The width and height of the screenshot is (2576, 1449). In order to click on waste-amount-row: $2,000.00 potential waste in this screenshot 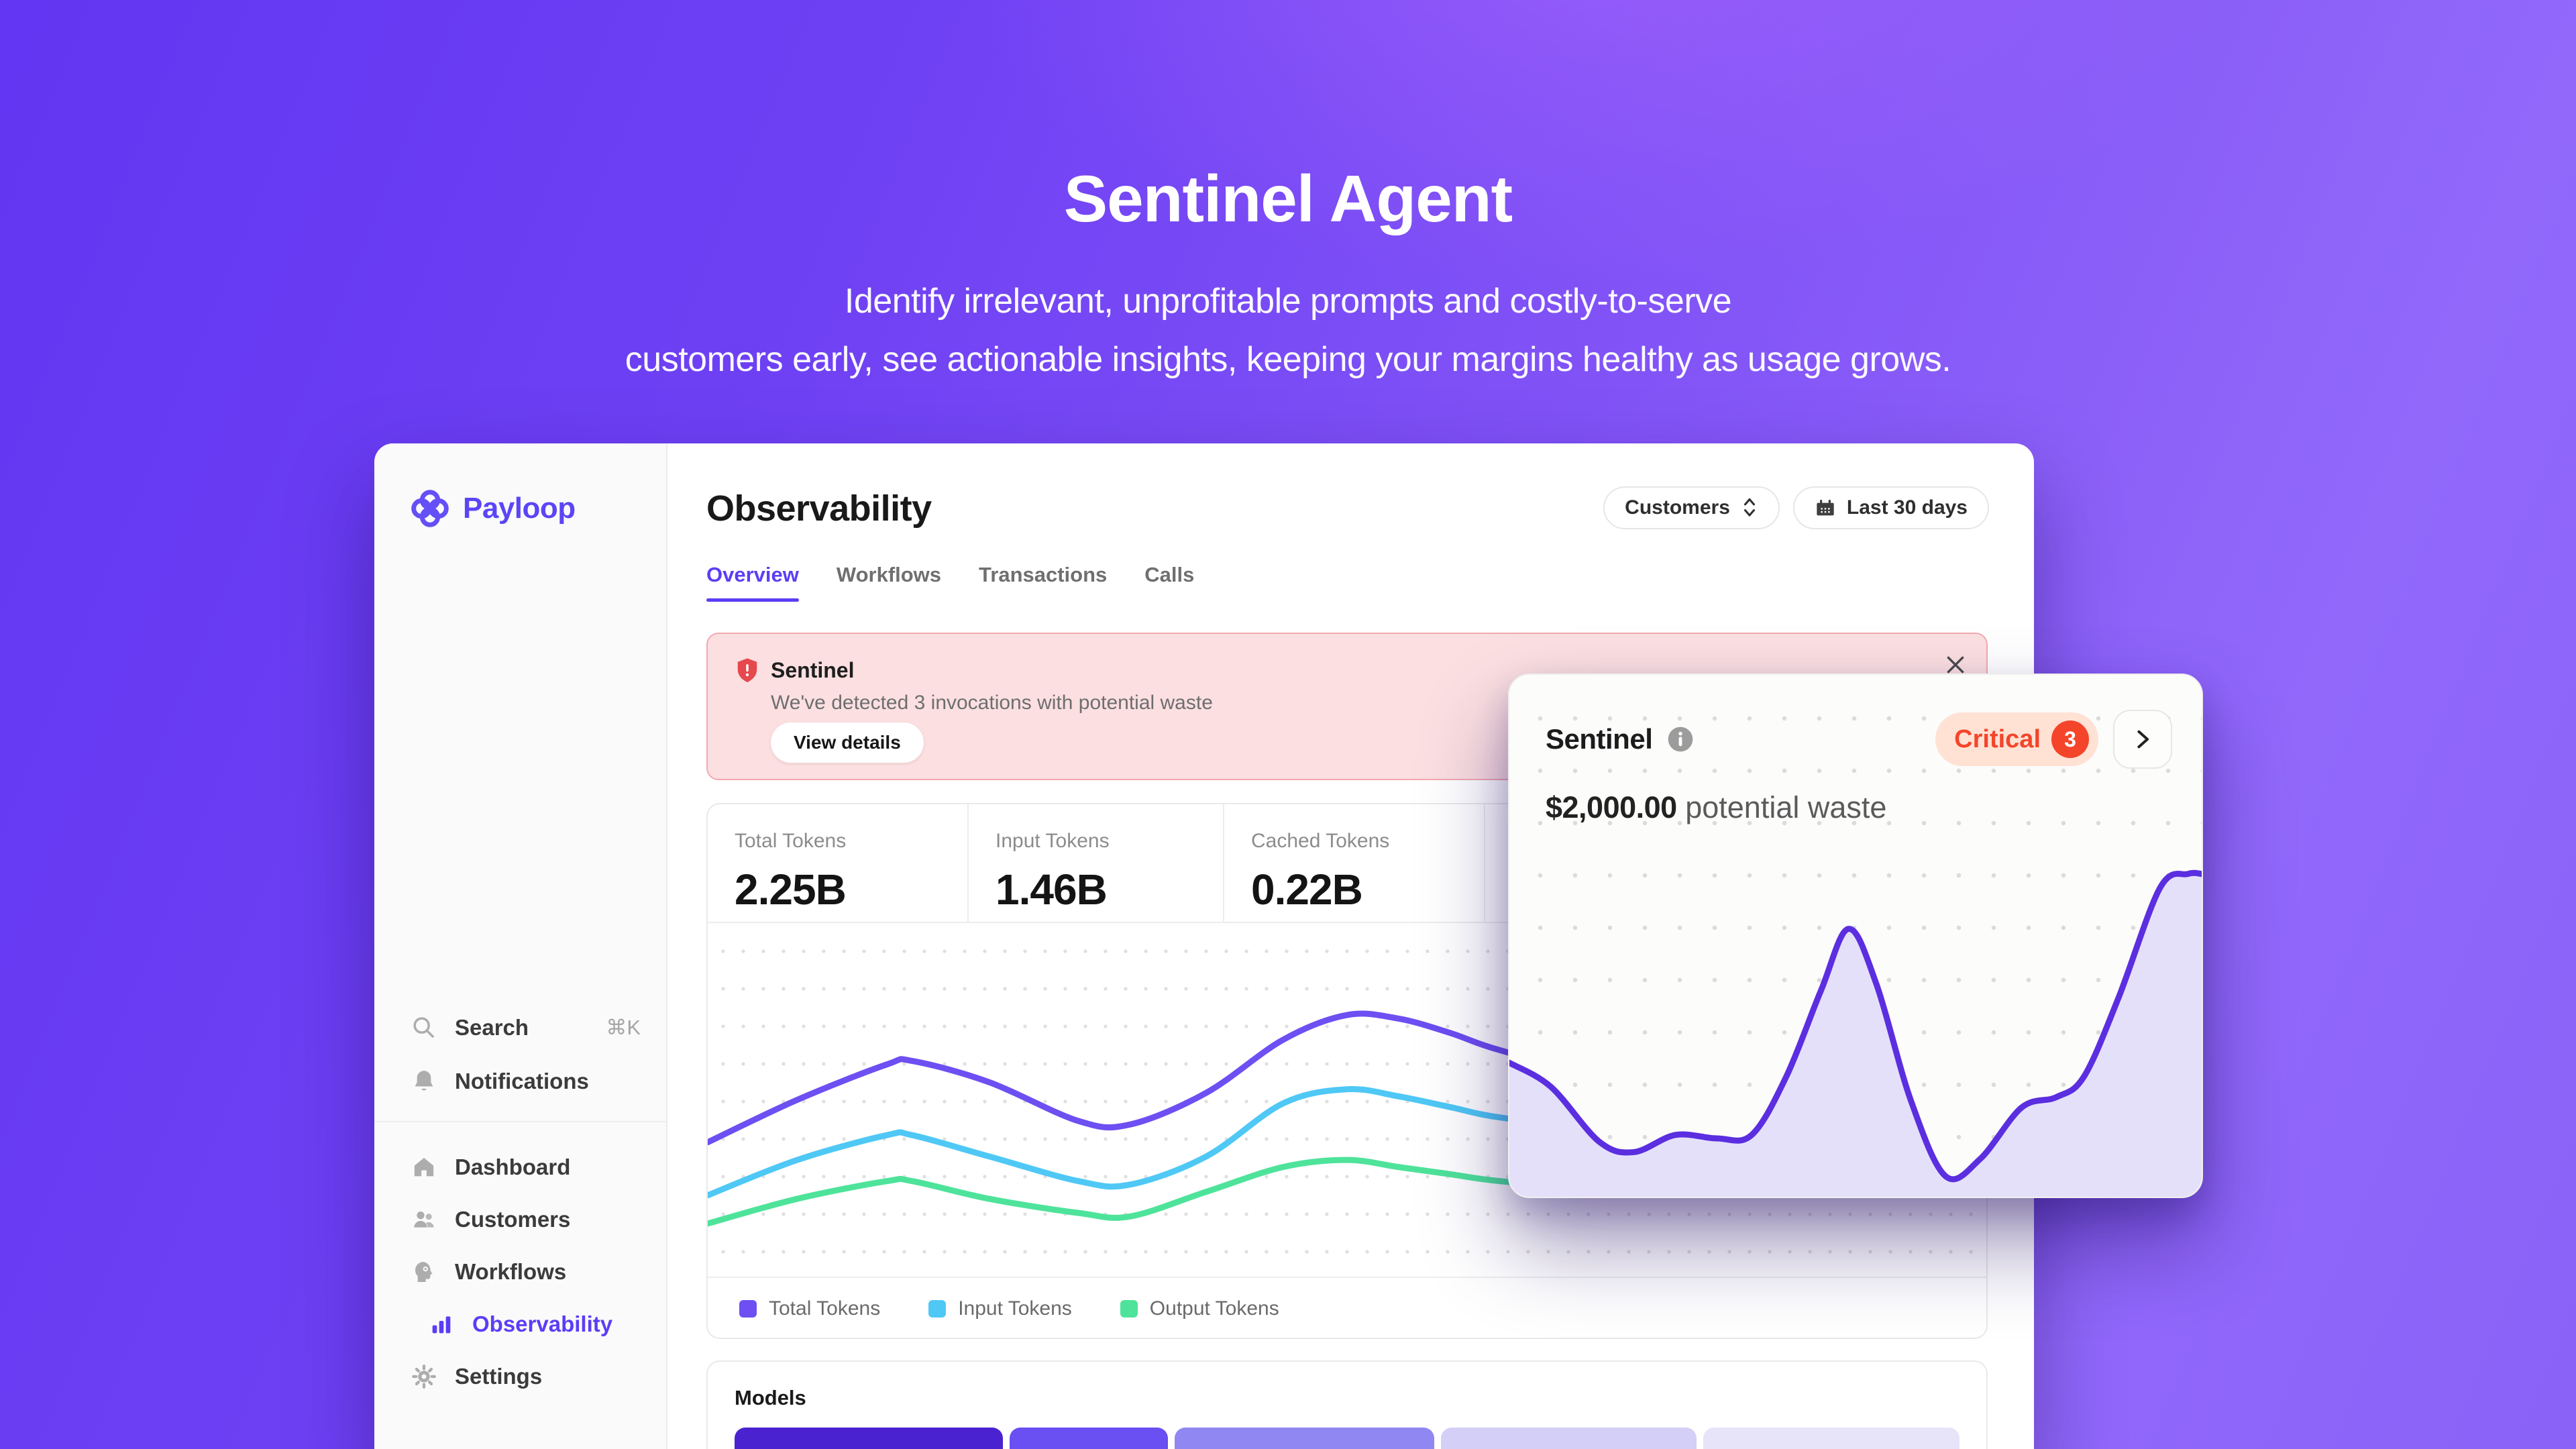, I will do `click(1716, 807)`.